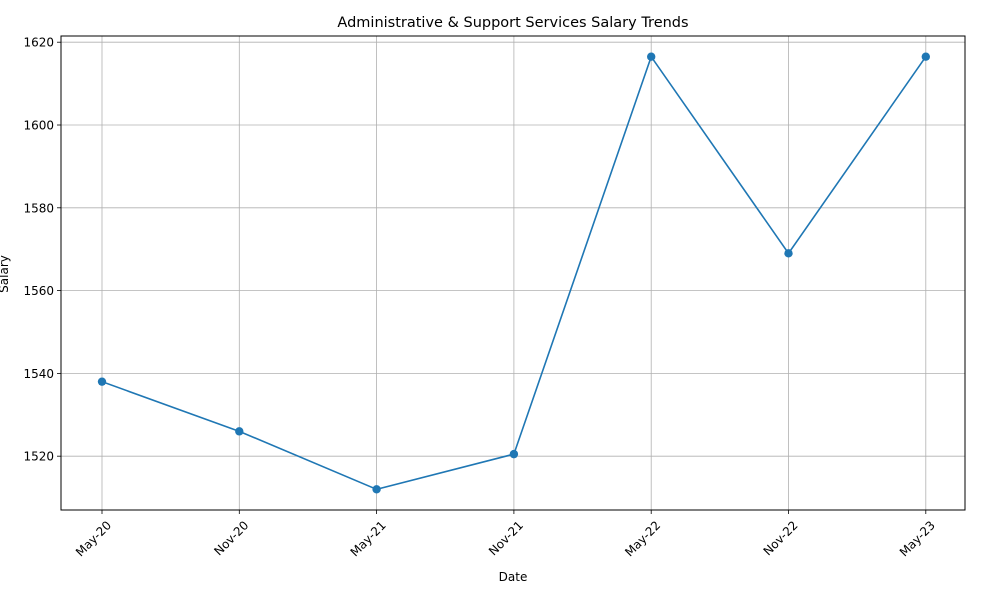 This screenshot has width=996, height=592. Describe the element at coordinates (38, 291) in the screenshot. I see `y-tick-label: 1560` at that location.